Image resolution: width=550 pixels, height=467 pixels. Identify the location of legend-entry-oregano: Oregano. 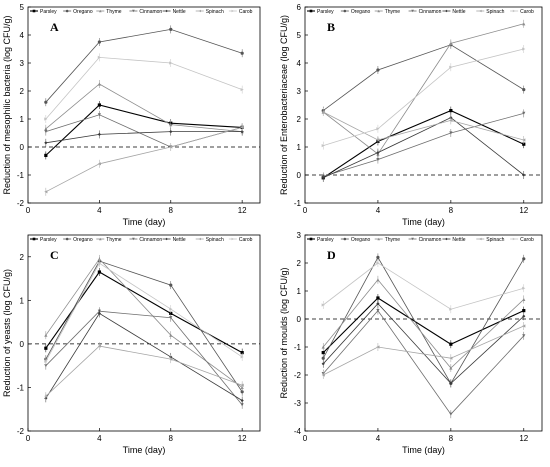
(361, 240).